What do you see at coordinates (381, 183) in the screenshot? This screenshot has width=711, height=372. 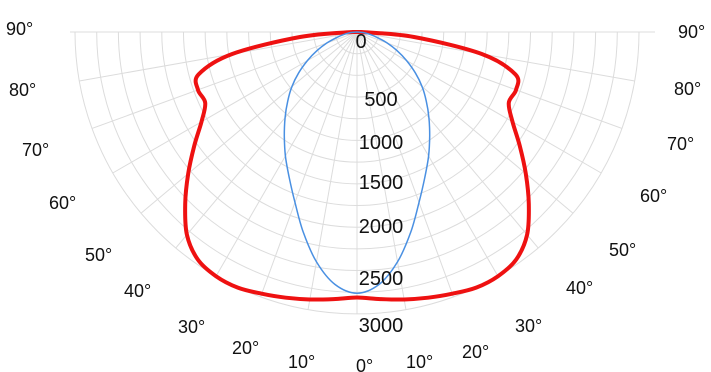 I see `radial-tick-label: 1500` at bounding box center [381, 183].